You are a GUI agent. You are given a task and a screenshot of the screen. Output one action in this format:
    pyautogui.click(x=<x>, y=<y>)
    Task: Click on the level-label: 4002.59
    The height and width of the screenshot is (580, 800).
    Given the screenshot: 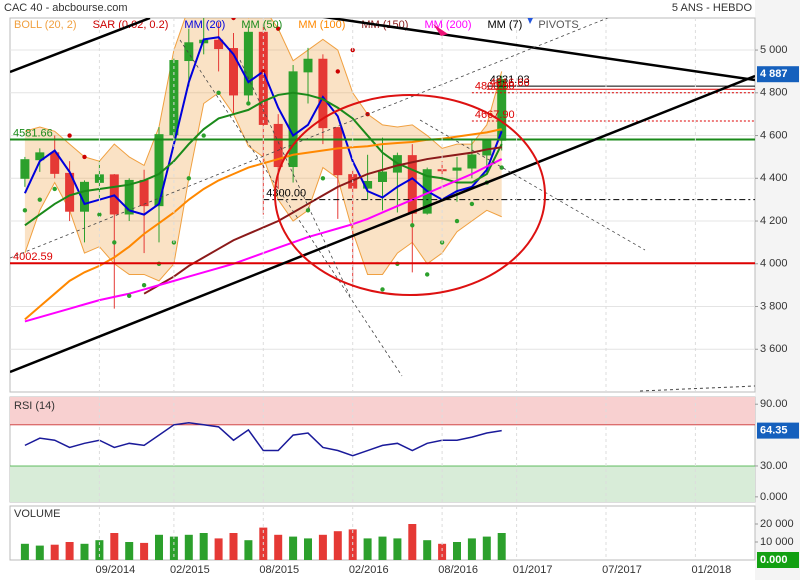 What is the action you would take?
    pyautogui.click(x=33, y=257)
    